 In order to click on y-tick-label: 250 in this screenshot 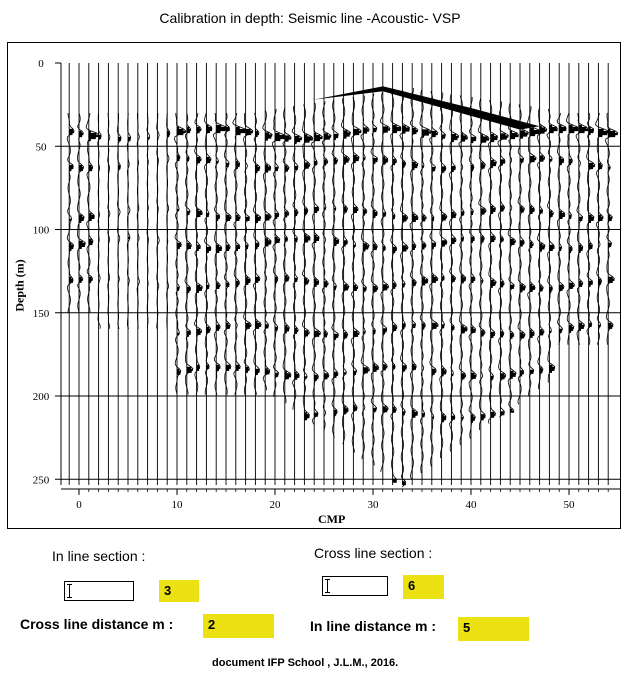, I will do `click(41, 480)`.